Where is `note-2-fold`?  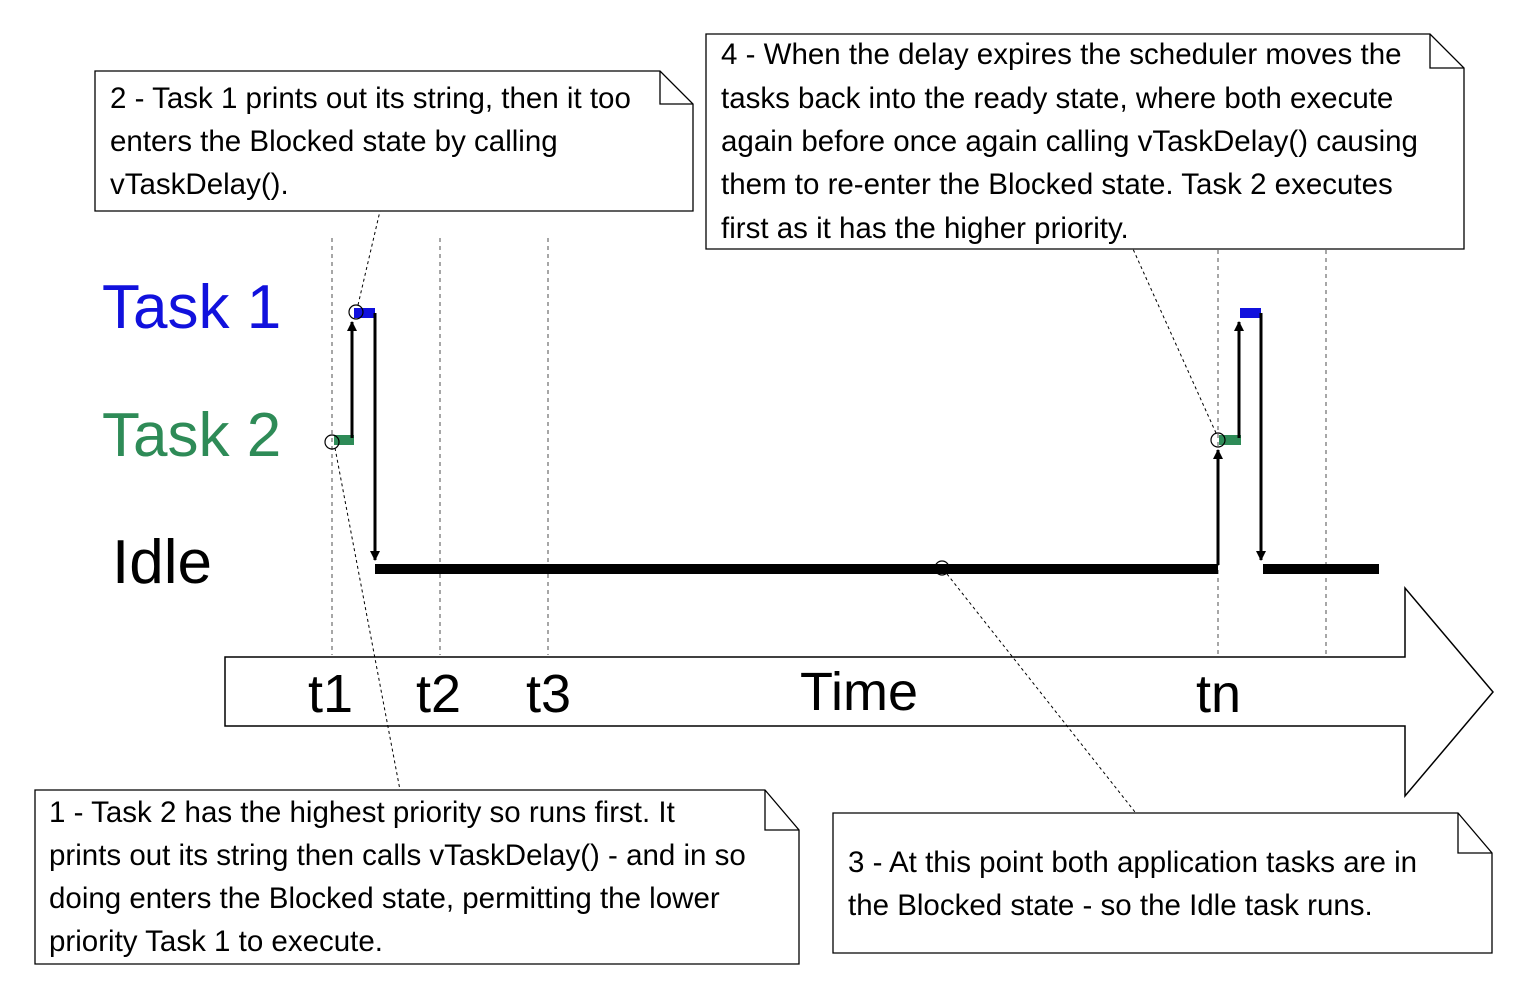
note-2-fold is located at coordinates (676, 88).